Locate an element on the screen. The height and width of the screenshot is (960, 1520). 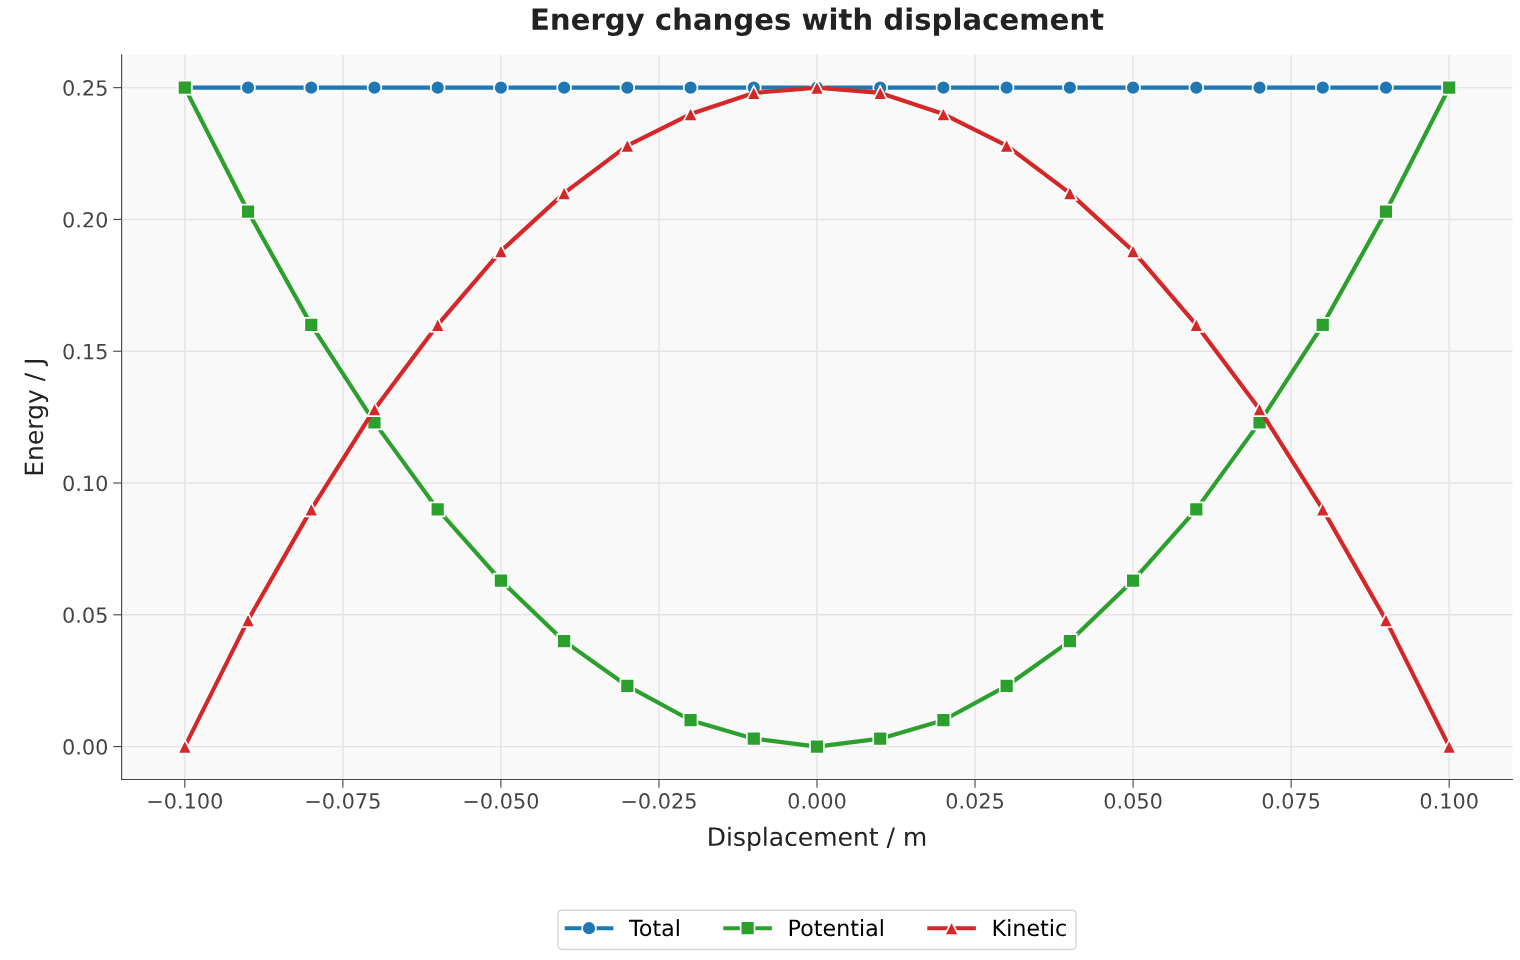
x-tick-label: 0.050 is located at coordinates (1133, 801).